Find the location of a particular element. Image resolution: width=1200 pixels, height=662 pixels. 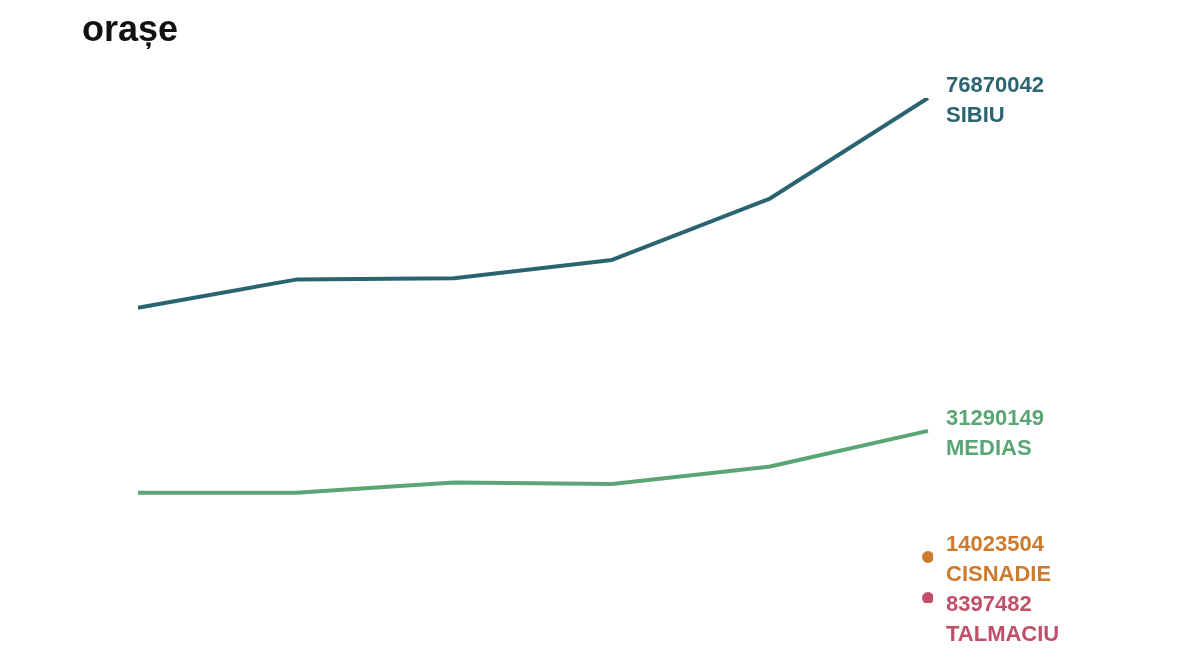

data-label: 76870042 is located at coordinates (995, 84).